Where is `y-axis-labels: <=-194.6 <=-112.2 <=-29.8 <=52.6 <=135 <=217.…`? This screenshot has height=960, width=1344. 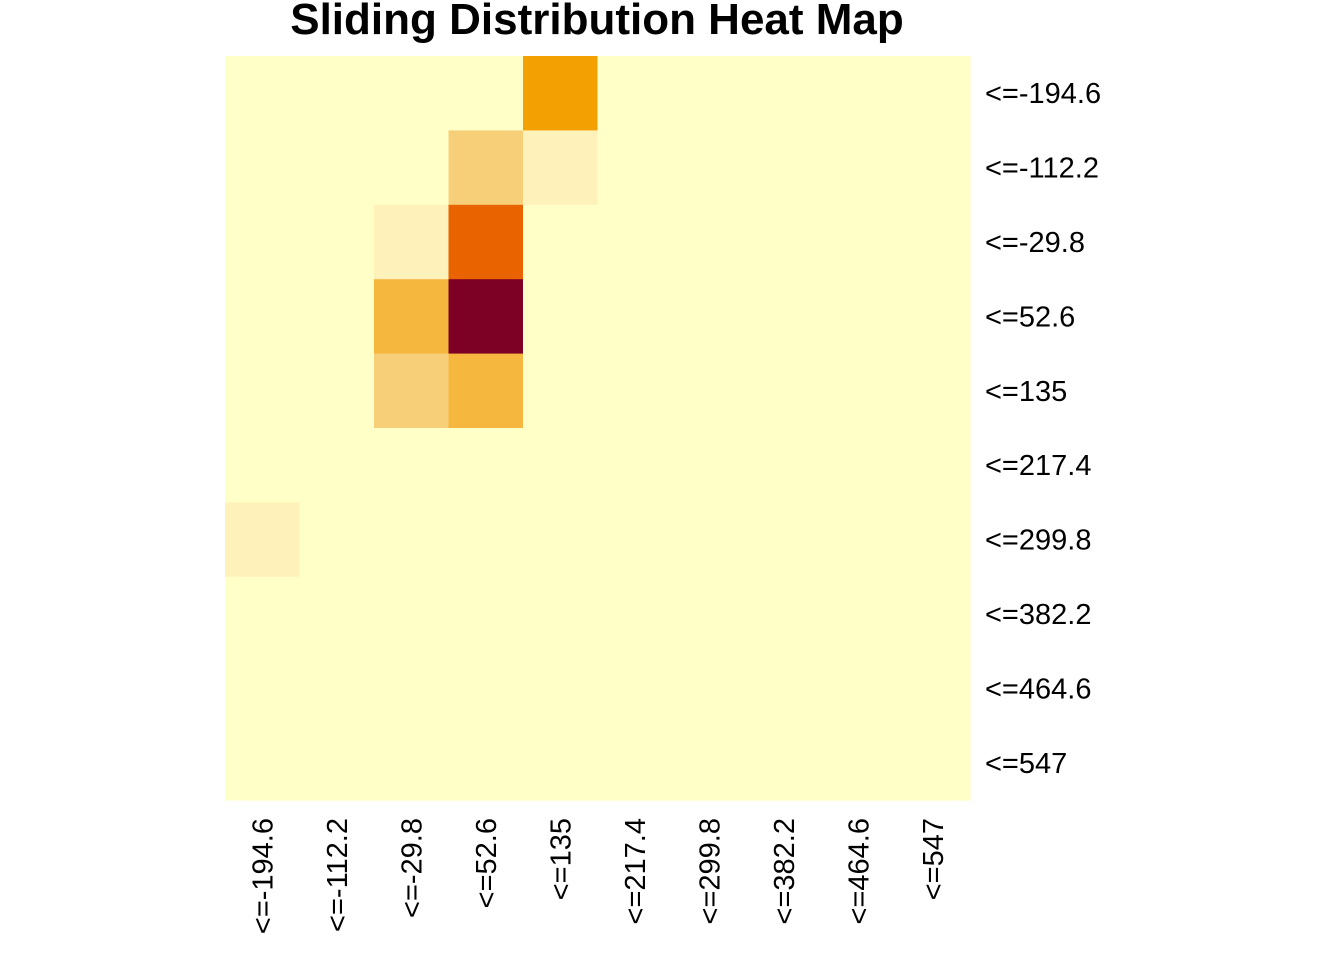
y-axis-labels: <=-194.6 <=-112.2 <=-29.8 <=52.6 <=135 <=217.… is located at coordinates (1043, 429).